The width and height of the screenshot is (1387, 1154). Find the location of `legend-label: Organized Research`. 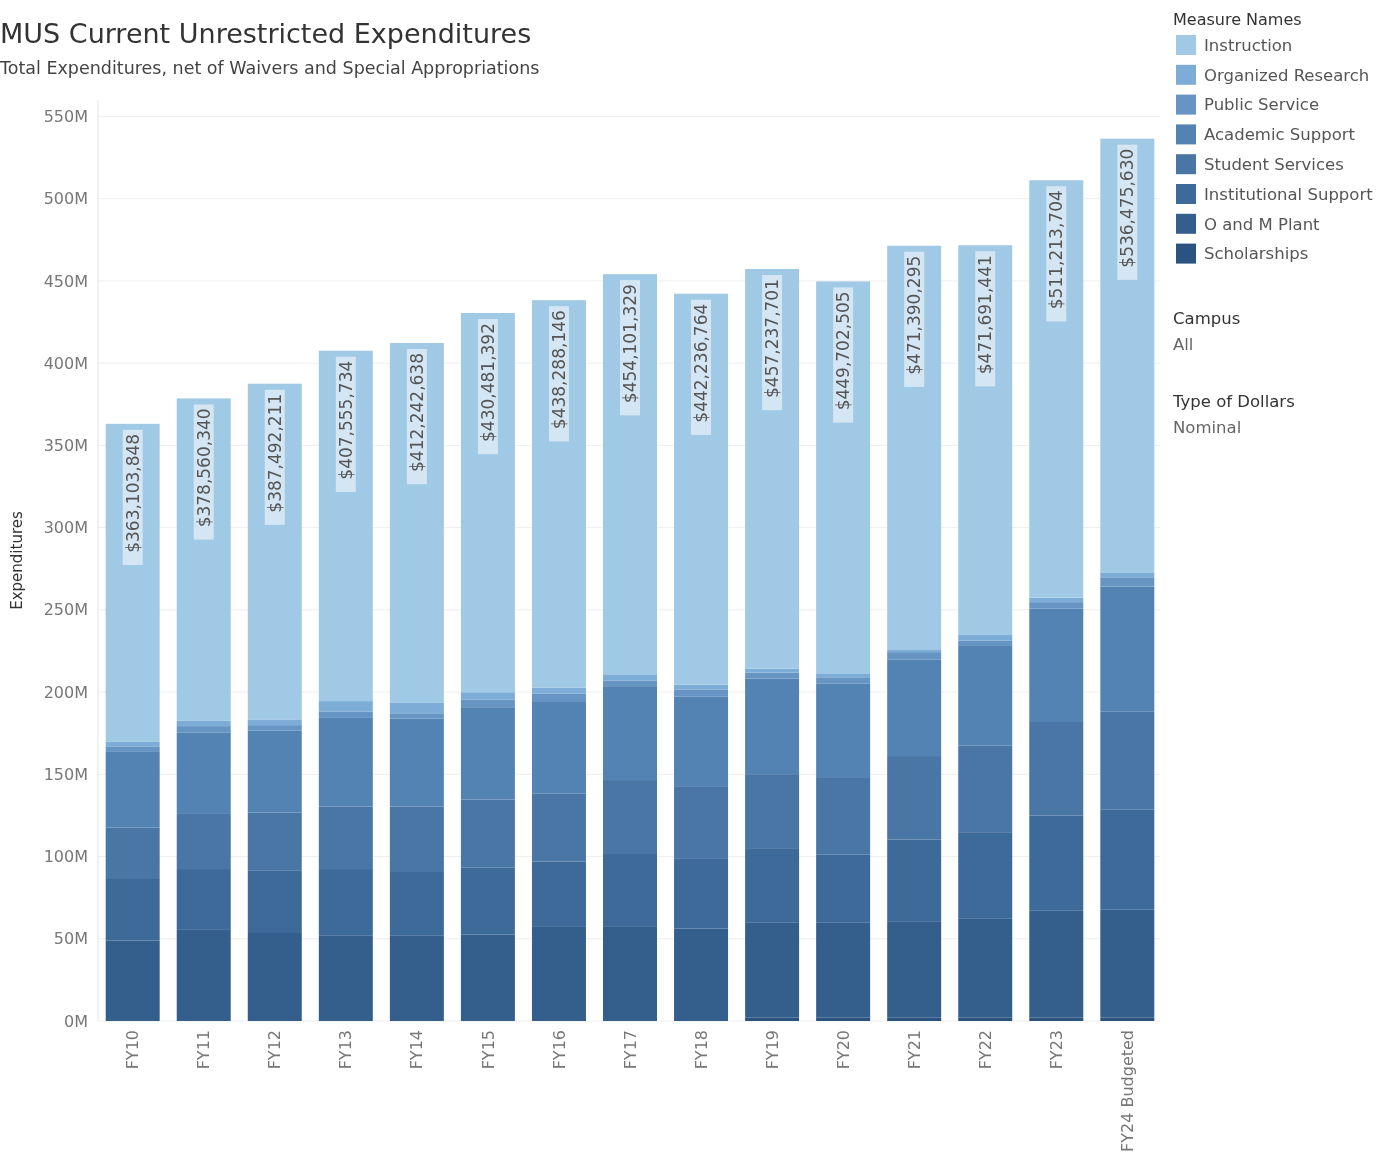

legend-label: Organized Research is located at coordinates (1287, 75).